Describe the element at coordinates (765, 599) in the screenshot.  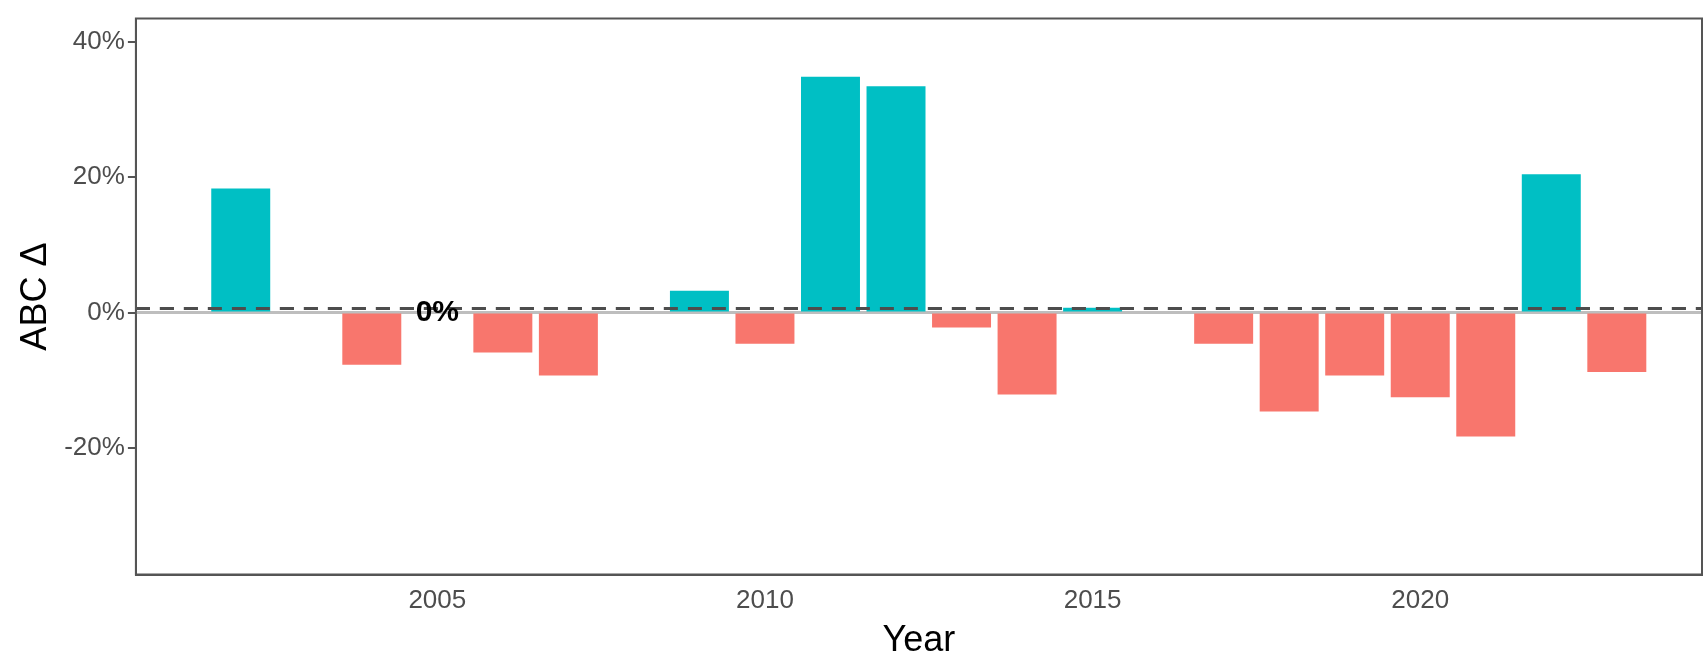
I see `x-tick-label: 2010` at that location.